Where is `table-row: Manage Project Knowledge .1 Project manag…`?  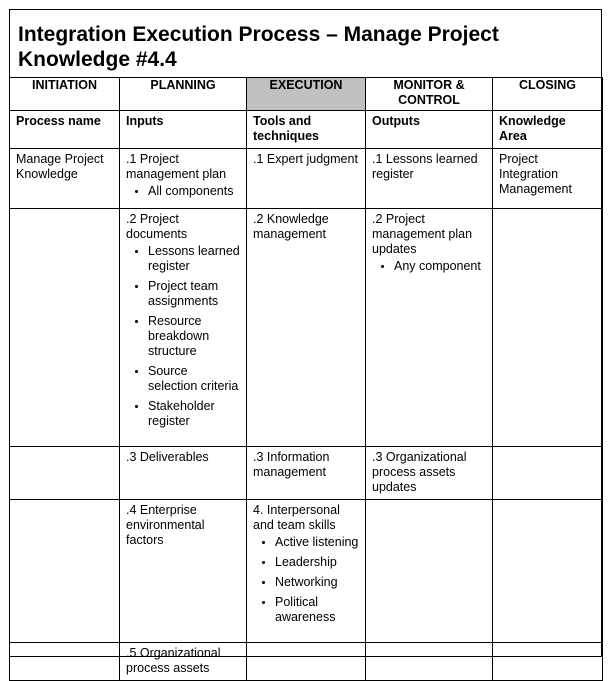
table-row: Manage Project Knowledge .1 Project manag… is located at coordinates (306, 178).